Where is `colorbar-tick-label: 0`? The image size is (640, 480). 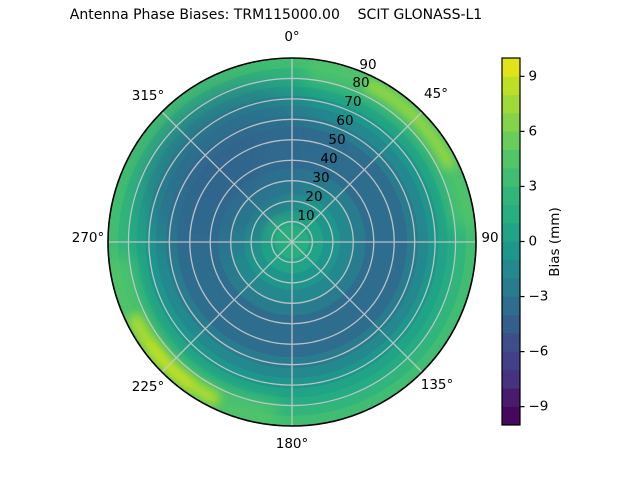 colorbar-tick-label: 0 is located at coordinates (533, 242).